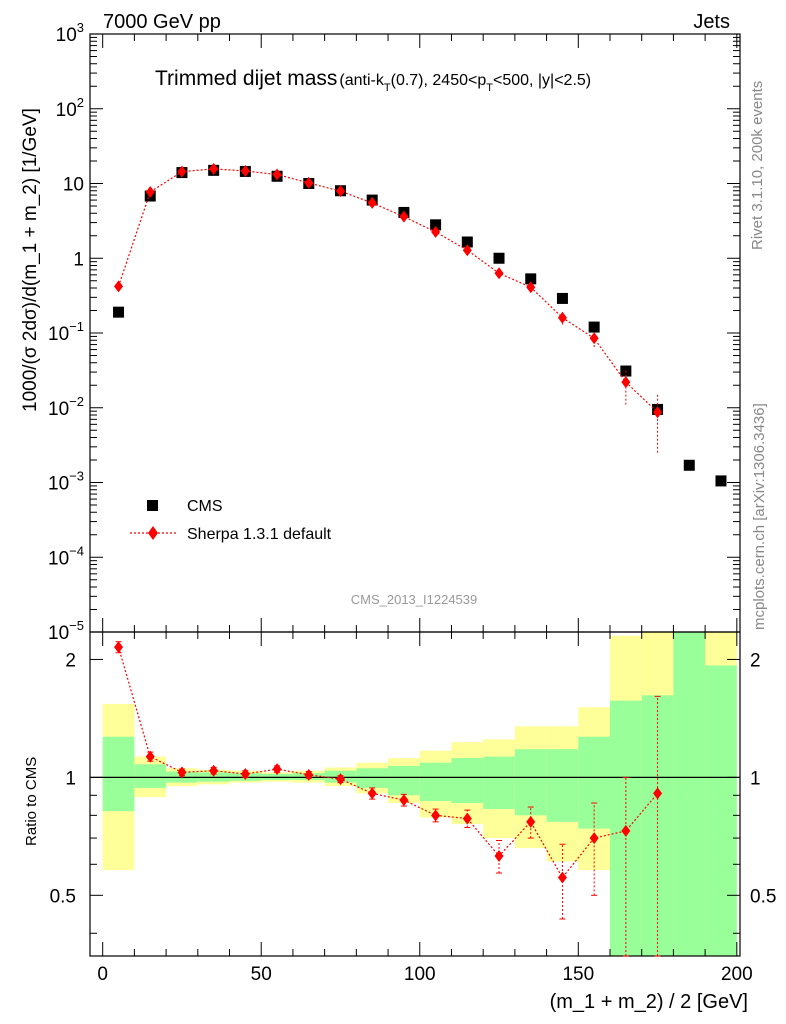 The height and width of the screenshot is (1024, 786). Describe the element at coordinates (66, 482) in the screenshot. I see `y-tick-label: 10⁻³` at that location.